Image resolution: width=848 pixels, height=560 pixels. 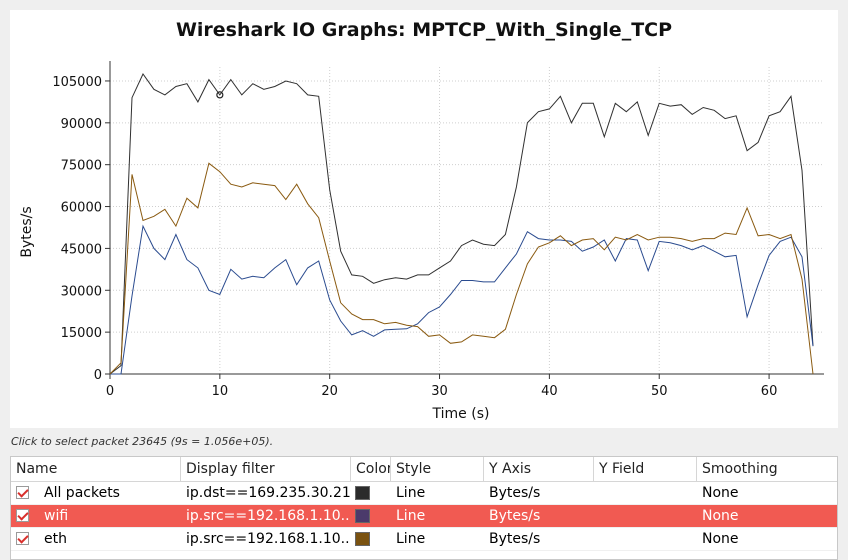 What do you see at coordinates (98, 375) in the screenshot?
I see `y-tick-label: 0` at bounding box center [98, 375].